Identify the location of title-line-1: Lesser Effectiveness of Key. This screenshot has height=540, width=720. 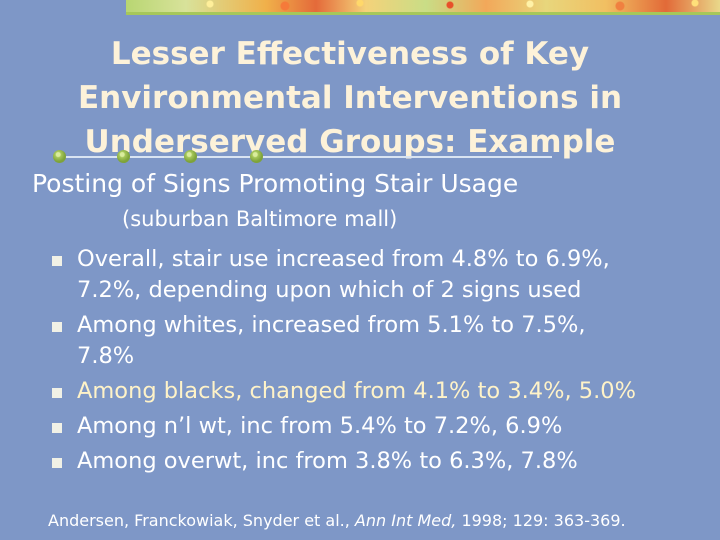
(350, 54).